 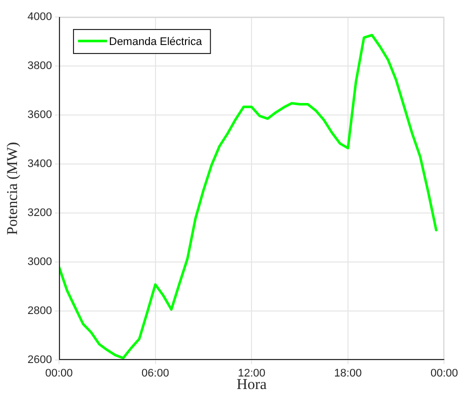 I want to click on y-tick-label: 2800, so click(x=40, y=311).